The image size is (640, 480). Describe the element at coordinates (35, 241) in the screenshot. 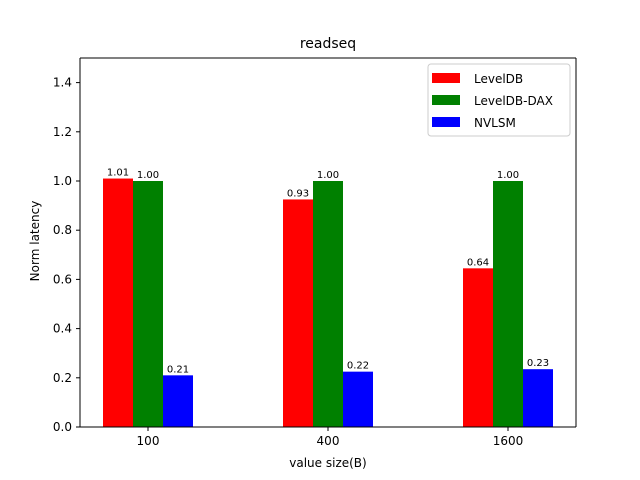

I see `y-axis-label: Norm latency` at that location.